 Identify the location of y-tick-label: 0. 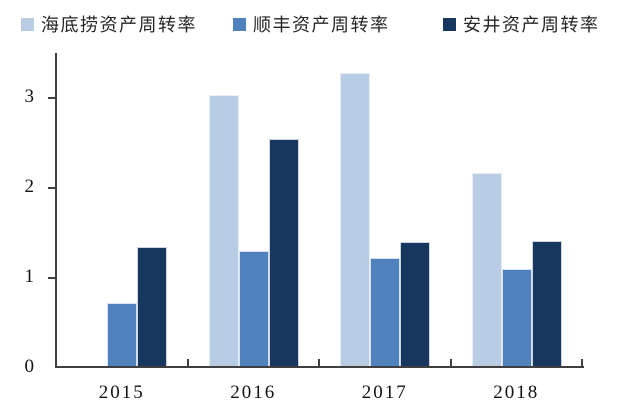
(29, 366).